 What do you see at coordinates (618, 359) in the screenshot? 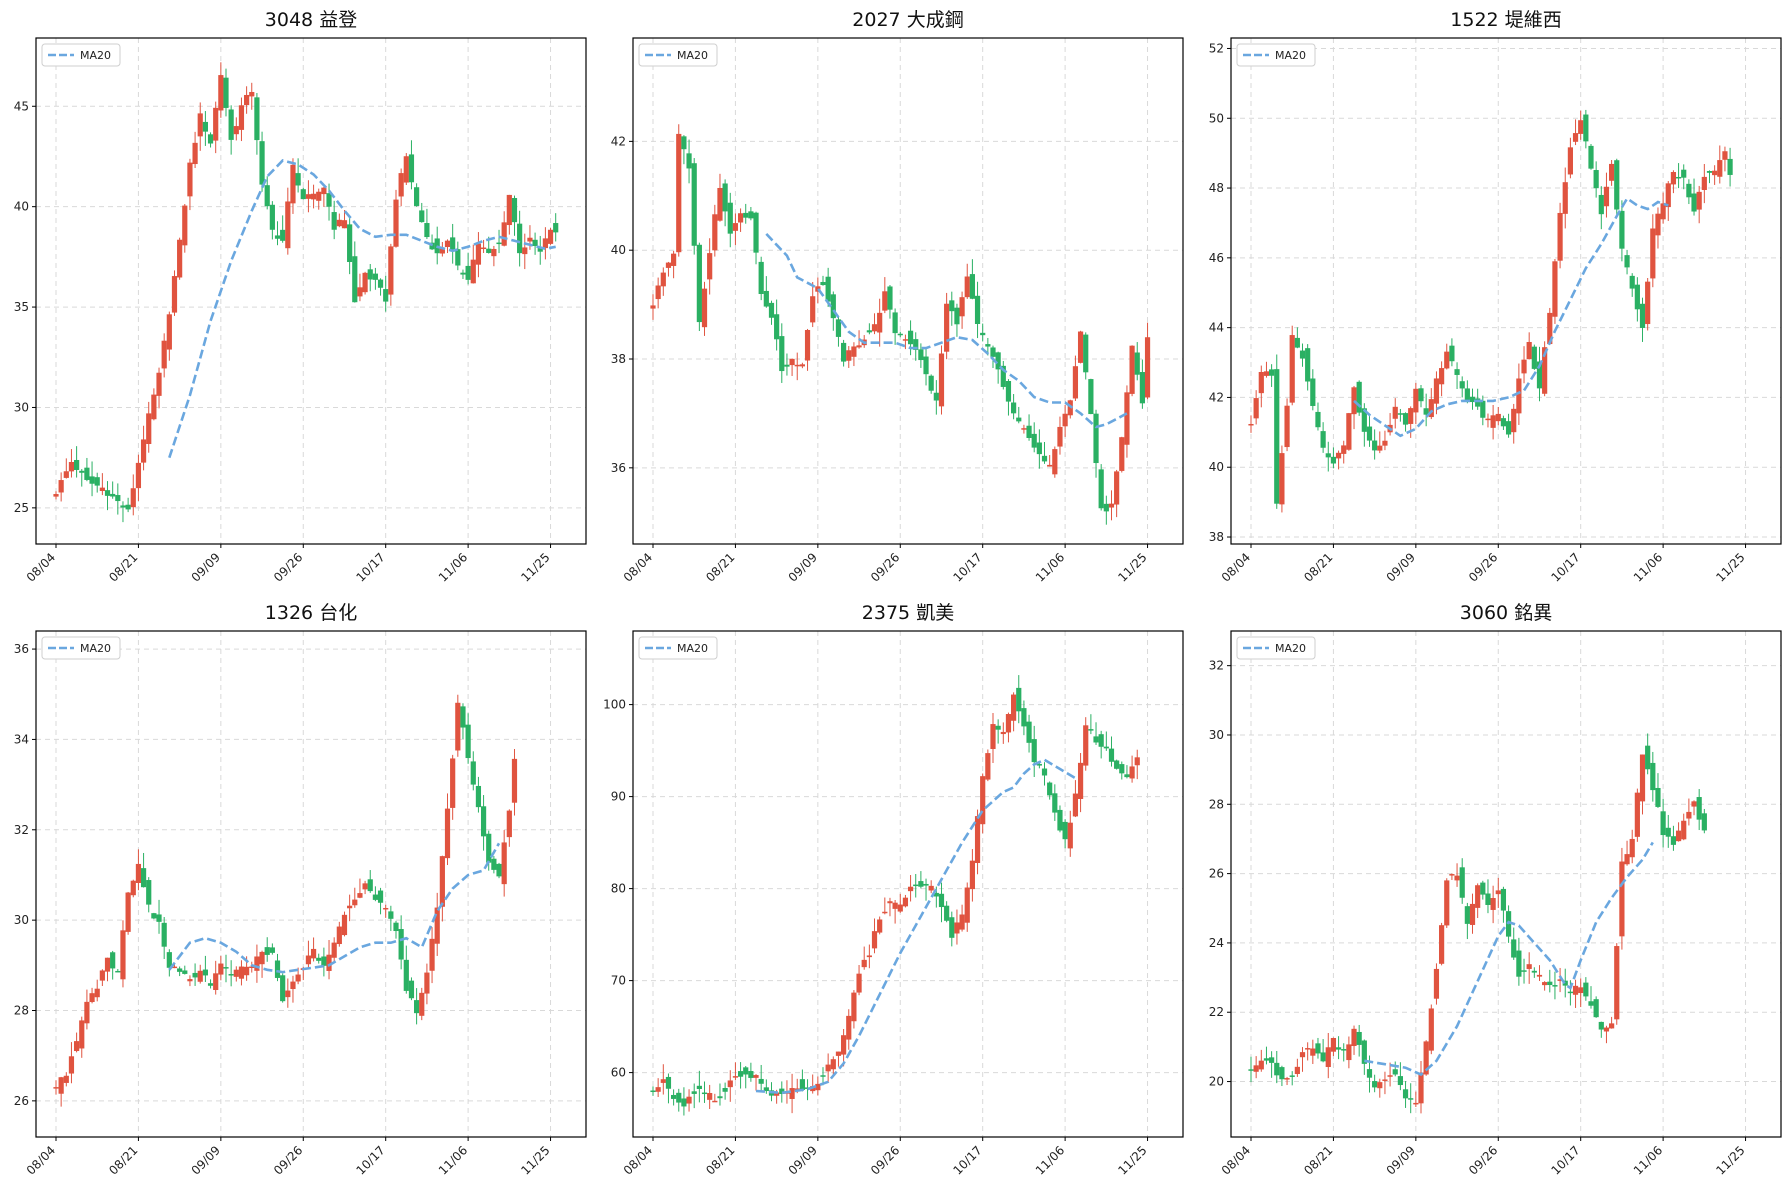
I see `y-tick-label: 38` at bounding box center [618, 359].